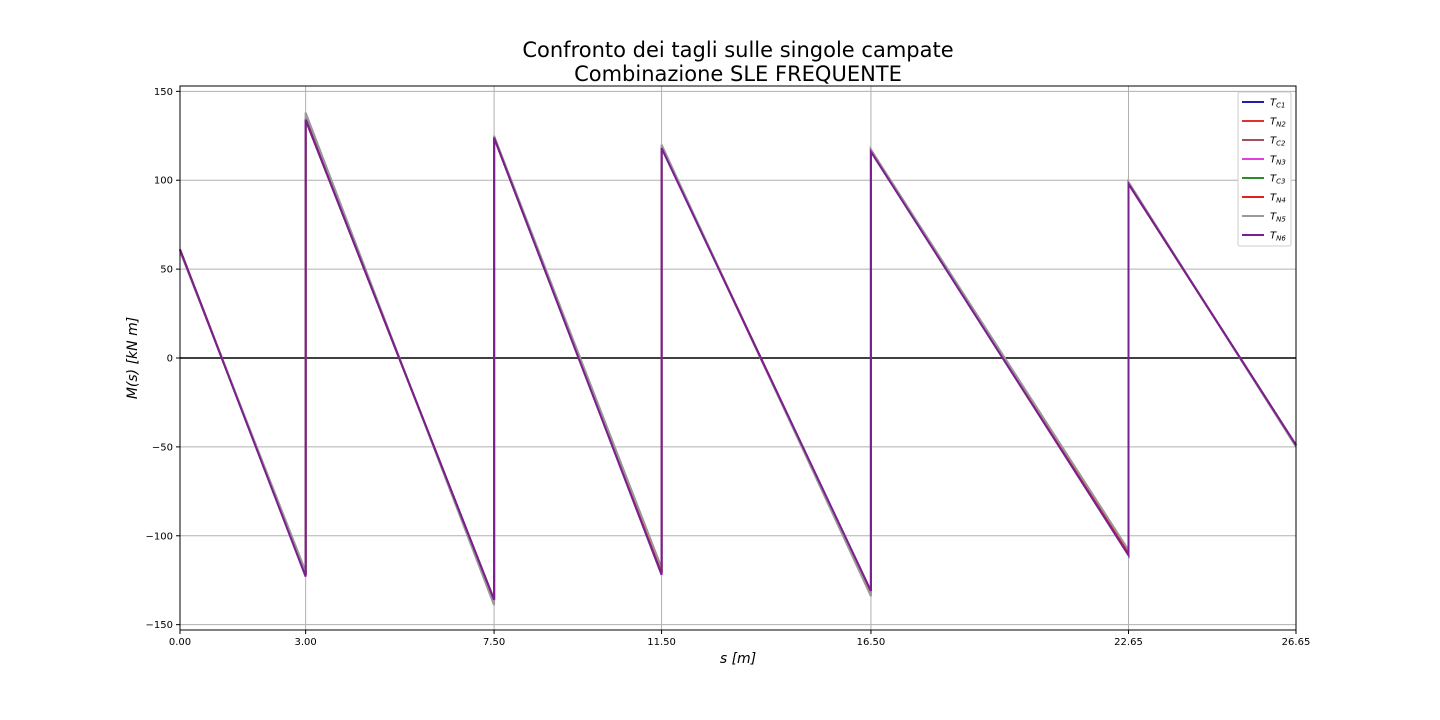  Describe the element at coordinates (738, 74) in the screenshot. I see `chart-title-line2: Combinazione SLE FREQUENTE` at that location.